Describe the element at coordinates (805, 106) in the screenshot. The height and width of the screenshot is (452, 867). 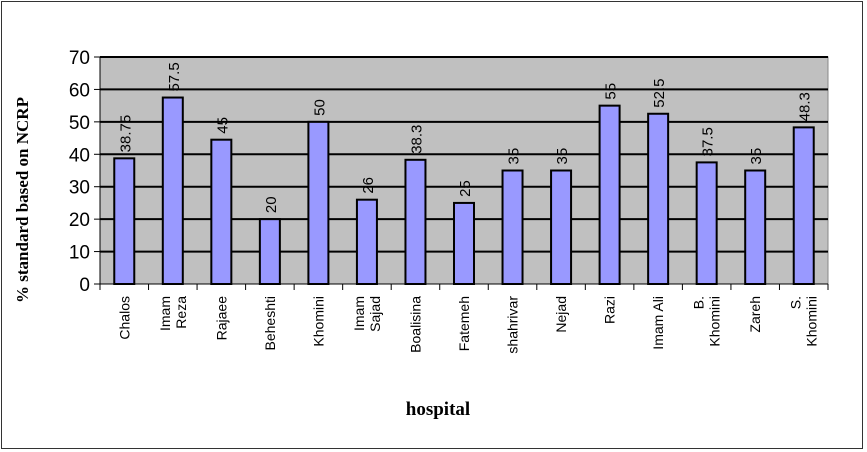
I see `data-label: 48.3` at that location.